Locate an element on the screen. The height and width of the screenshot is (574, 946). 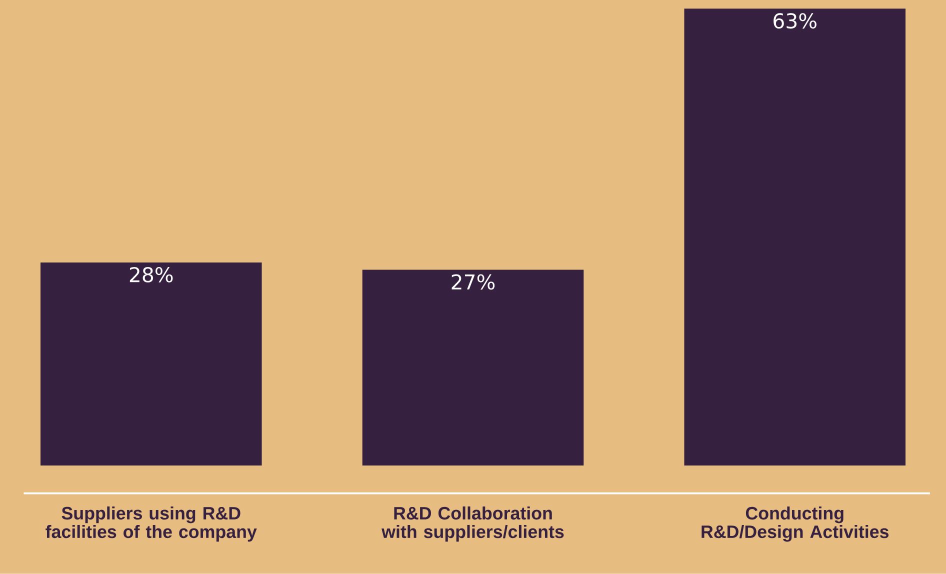
data-label: 28% is located at coordinates (151, 275).